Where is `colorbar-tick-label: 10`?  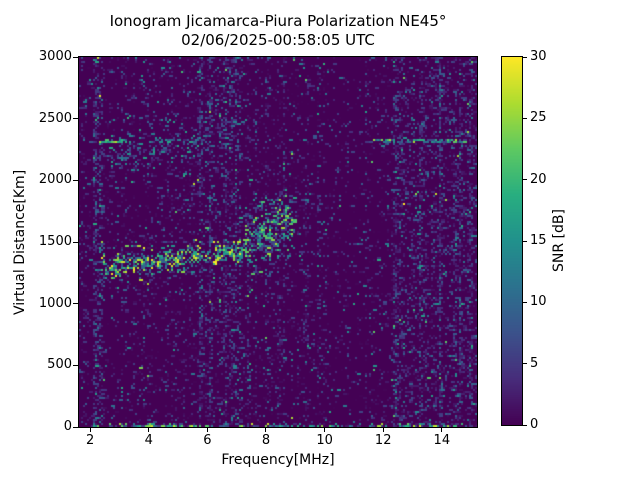
colorbar-tick-label: 10 is located at coordinates (538, 302).